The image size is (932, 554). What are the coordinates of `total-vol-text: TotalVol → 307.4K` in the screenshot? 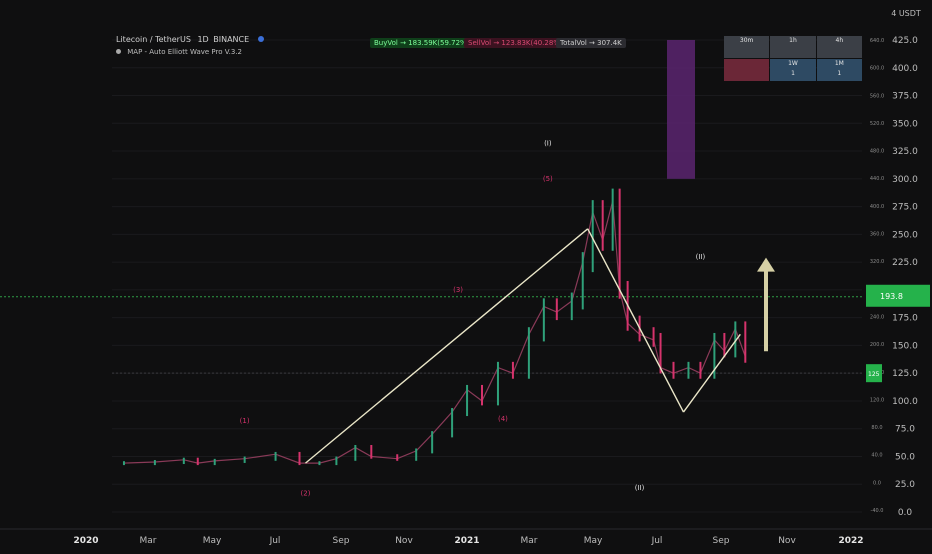 It's located at (591, 43).